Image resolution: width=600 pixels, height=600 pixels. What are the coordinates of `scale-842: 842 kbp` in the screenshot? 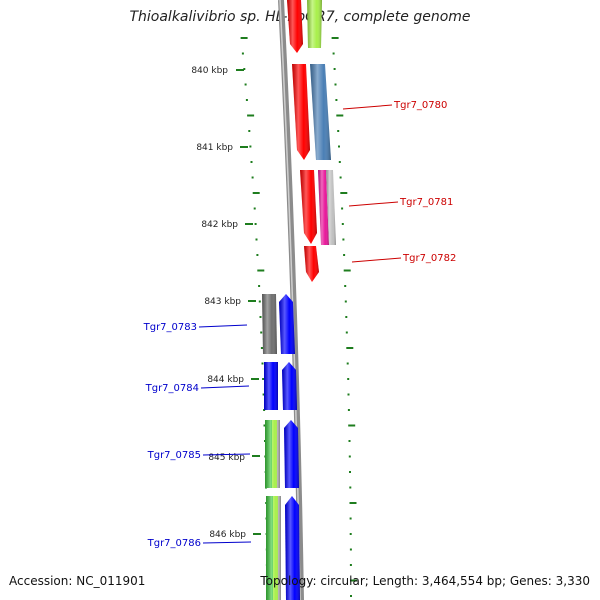 It's located at (227, 225).